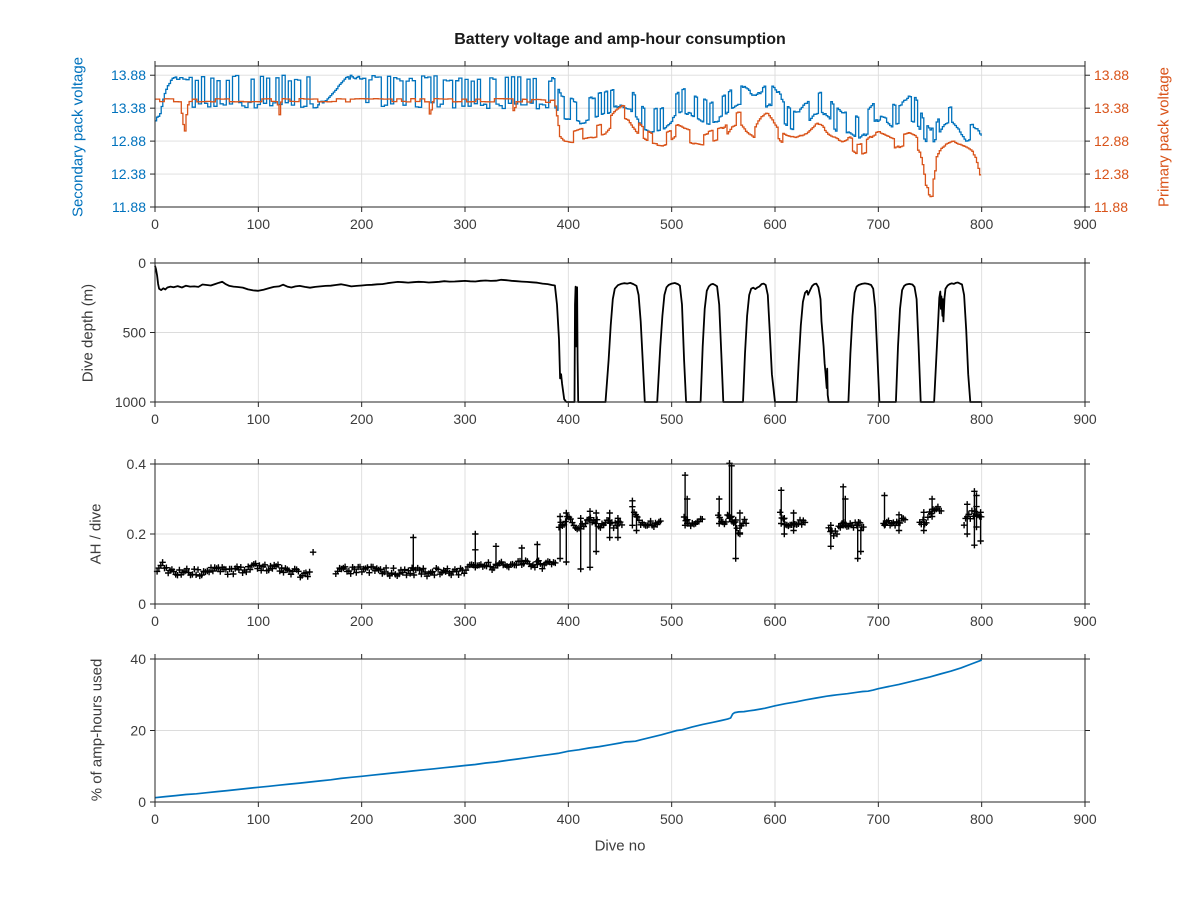 This screenshot has width=1200, height=900. Describe the element at coordinates (568, 108) in the screenshot. I see `series-secondary-pack-voltage` at that location.